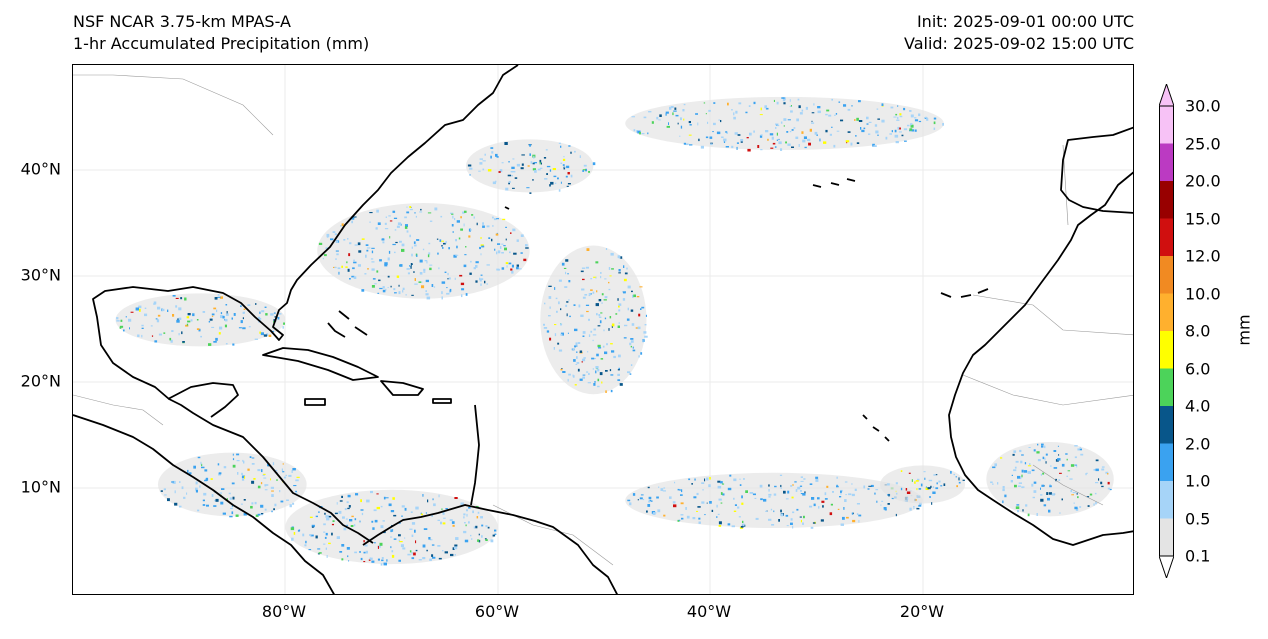  Describe the element at coordinates (1203, 181) in the screenshot. I see `colorbar-tick-label: 20.0` at that location.